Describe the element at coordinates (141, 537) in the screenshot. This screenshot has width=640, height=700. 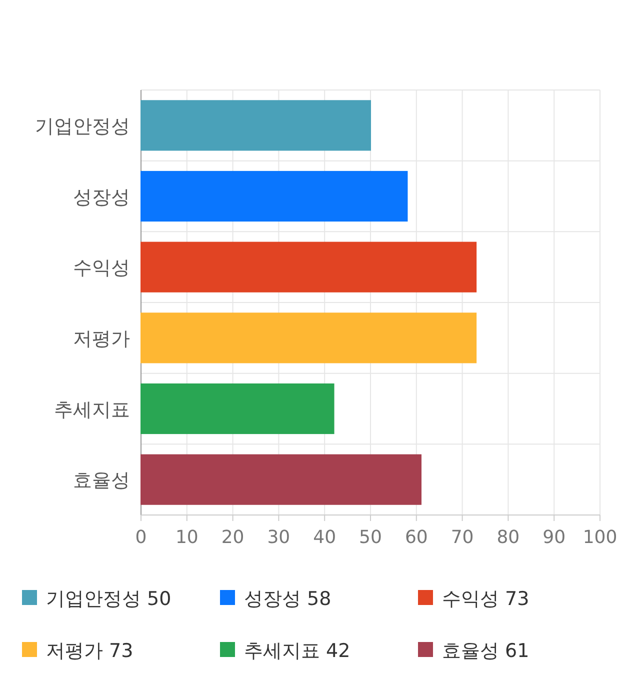
I see `x-tick-label: 0` at that location.